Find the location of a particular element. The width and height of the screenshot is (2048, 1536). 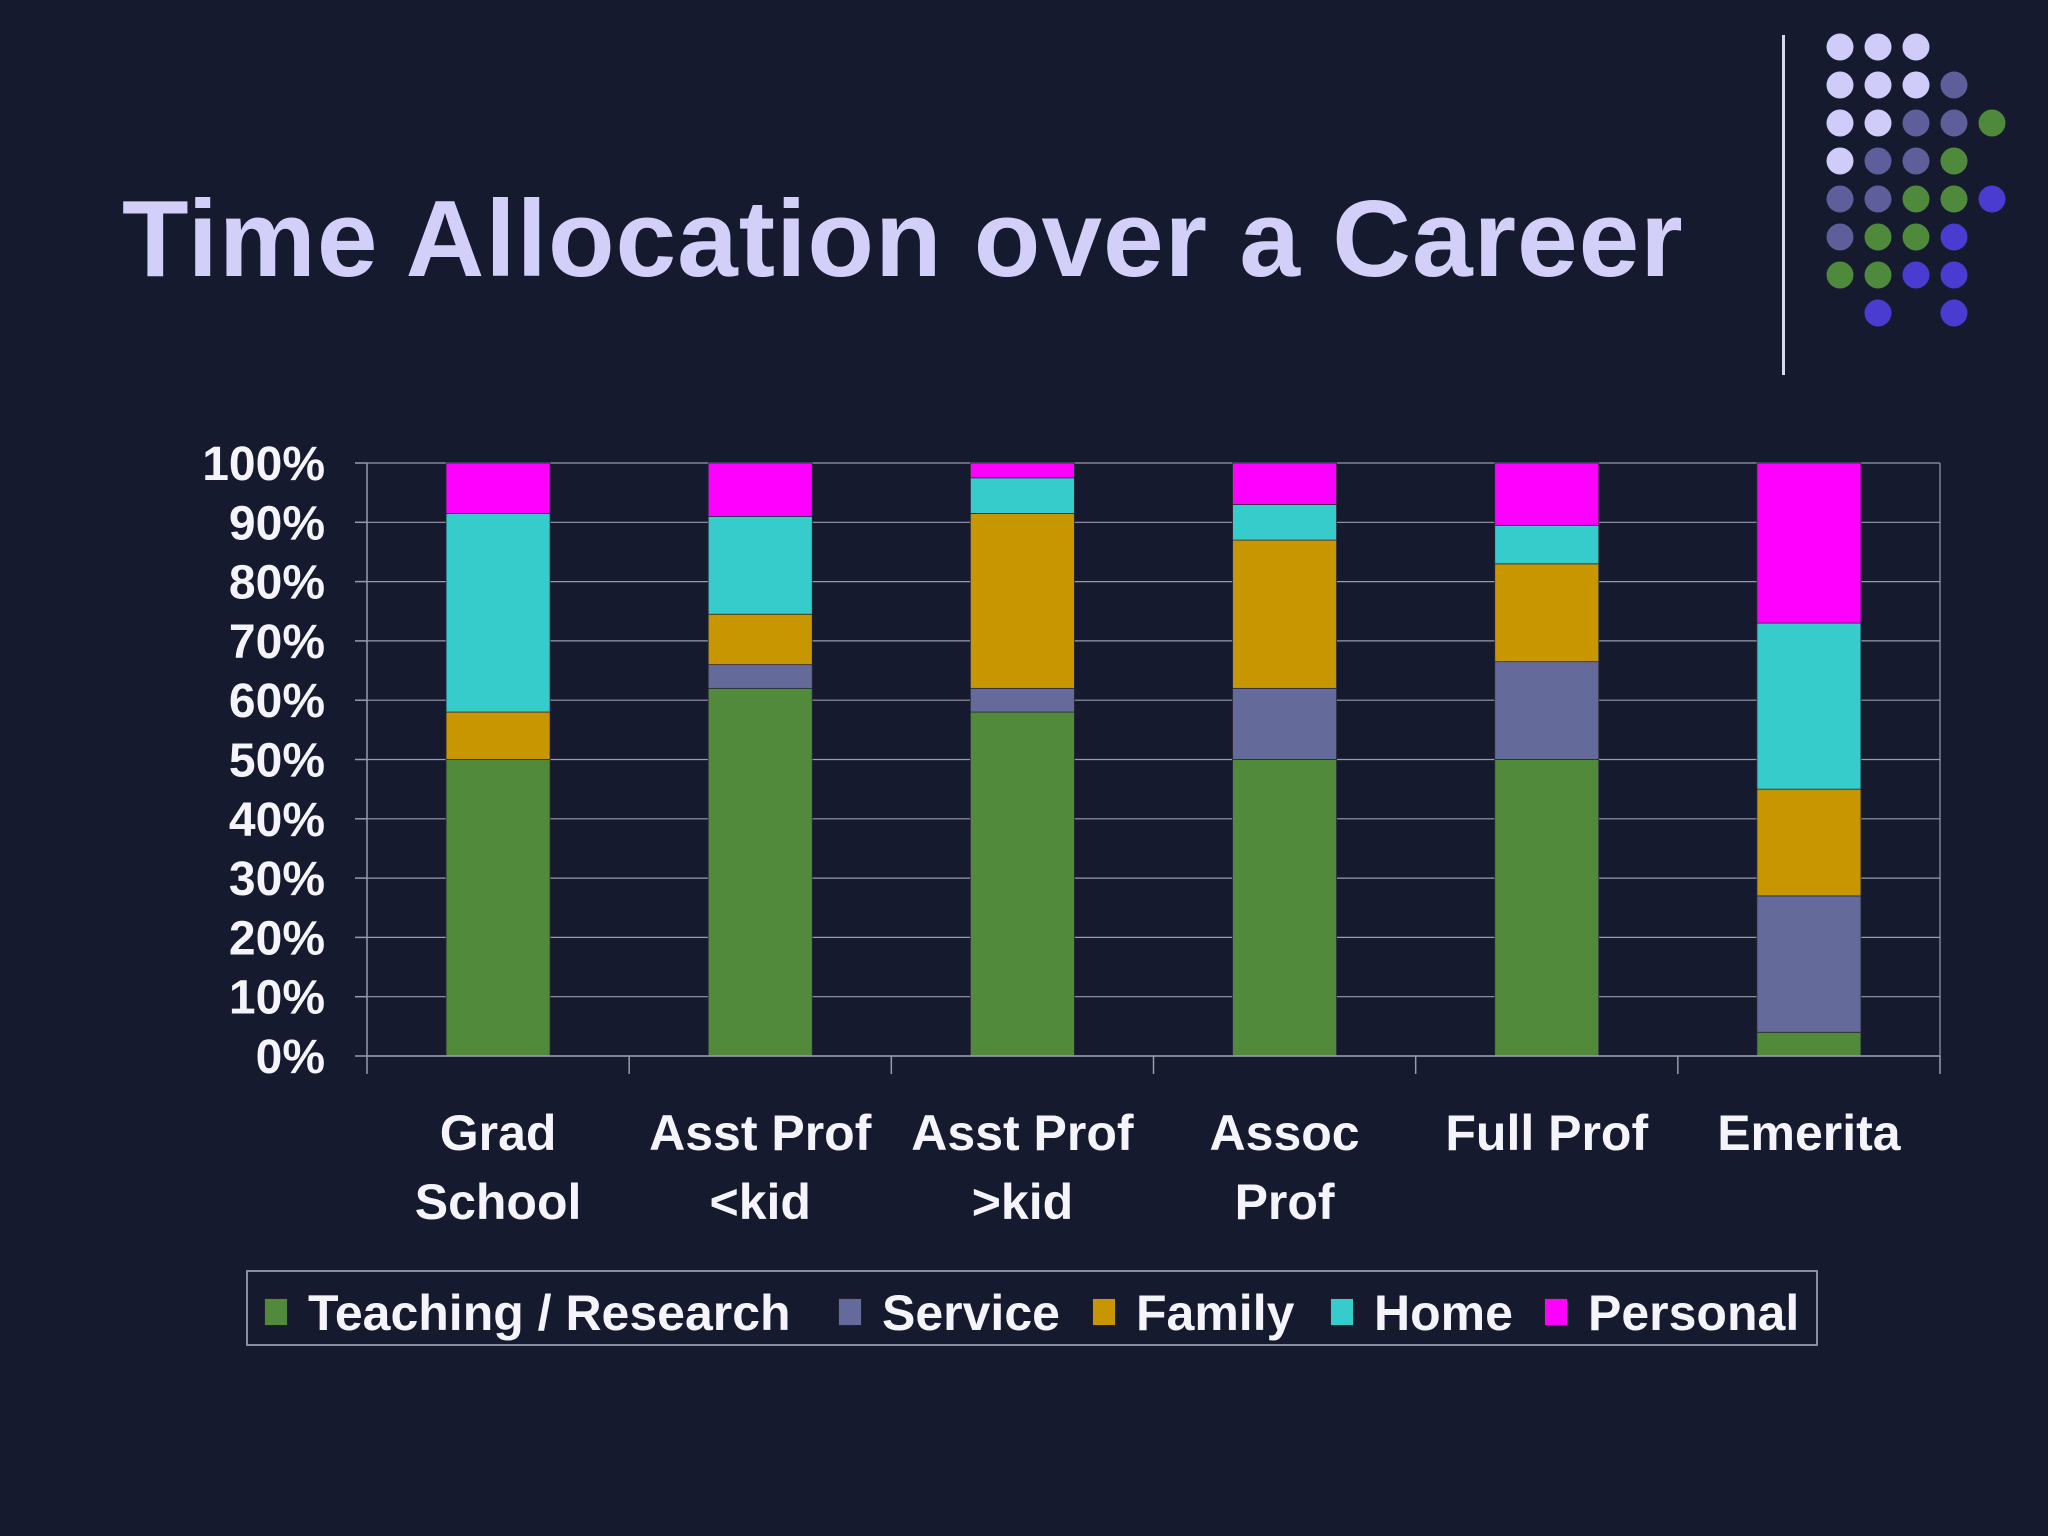

x-category-label: >kid is located at coordinates (1022, 1202).